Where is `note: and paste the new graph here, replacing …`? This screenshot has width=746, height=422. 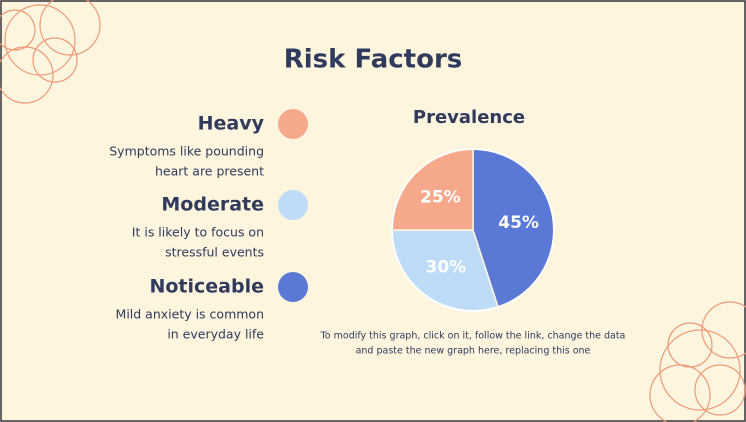 note: and paste the new graph here, replacing … is located at coordinates (473, 351).